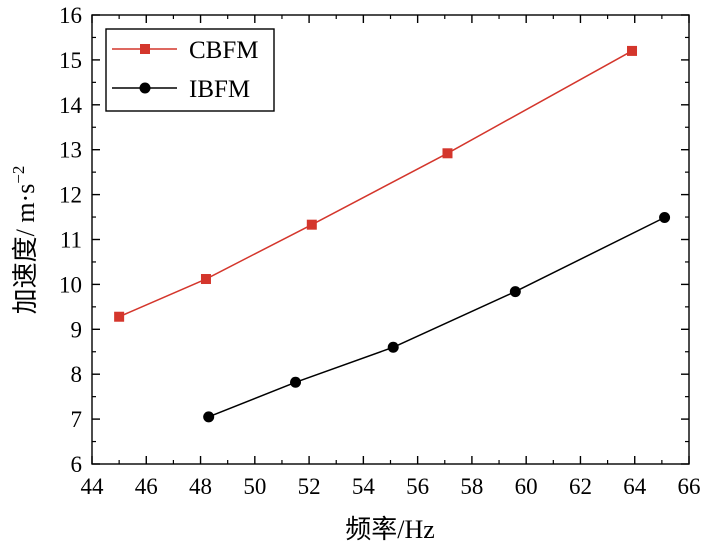 This screenshot has width=711, height=546. What do you see at coordinates (25, 249) in the screenshot?
I see `y-axis-title-main: 加速度/ m·s` at bounding box center [25, 249].